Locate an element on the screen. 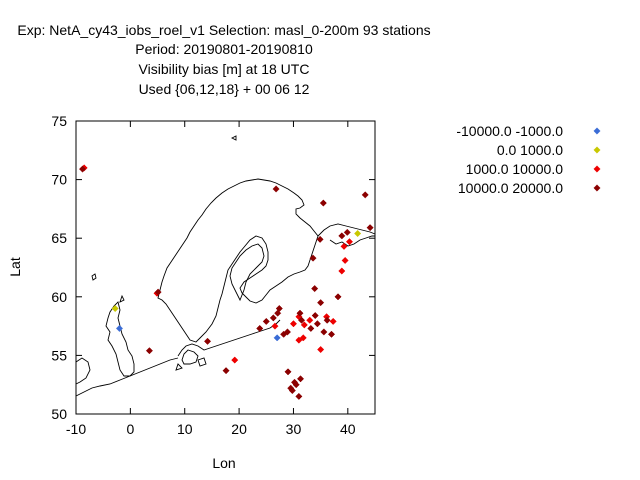 Image resolution: width=640 pixels, height=480 pixels. uk-coastline is located at coordinates (120, 339).